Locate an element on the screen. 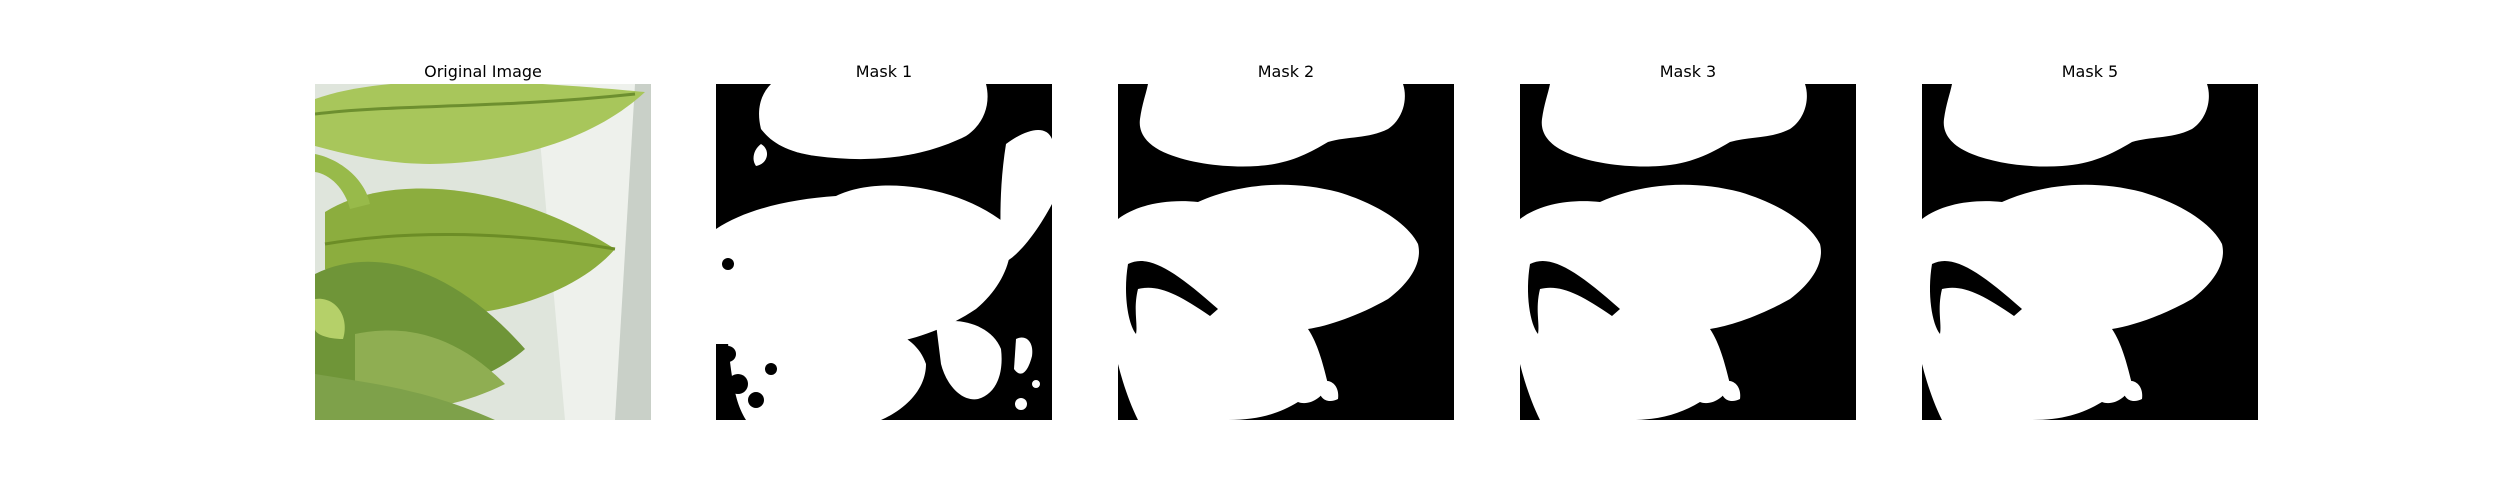 The image size is (2500, 500). panel-title-mask-2: Mask 2 is located at coordinates (1286, 72).